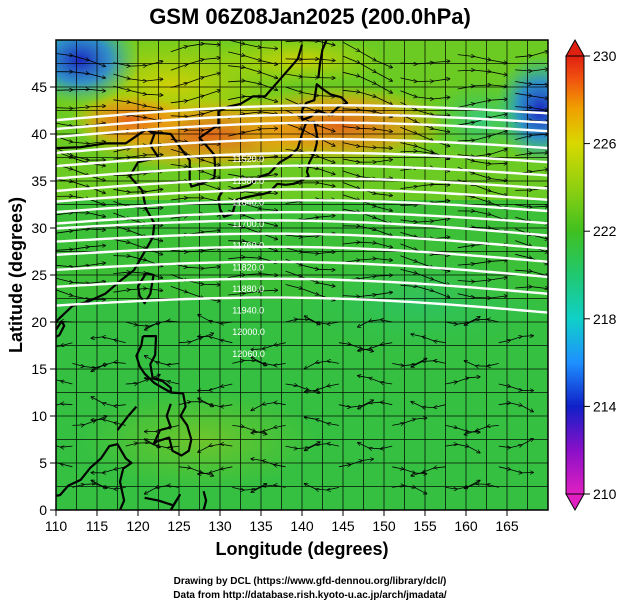 This screenshot has height=605, width=619. I want to click on x-tick-label: 145, so click(343, 526).